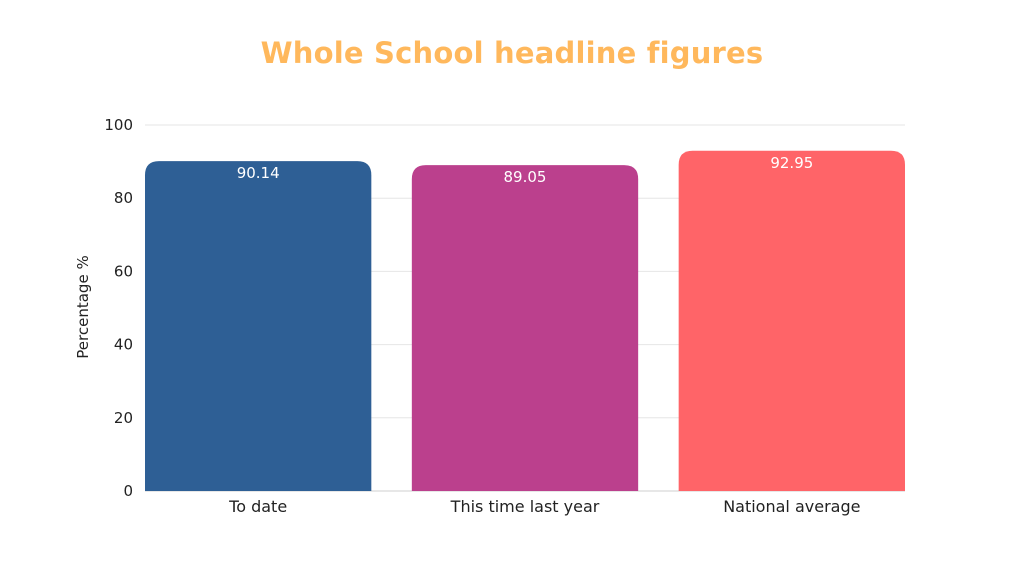 This screenshot has width=1024, height=576. What do you see at coordinates (791, 506) in the screenshot?
I see `x-category-label: National average` at bounding box center [791, 506].